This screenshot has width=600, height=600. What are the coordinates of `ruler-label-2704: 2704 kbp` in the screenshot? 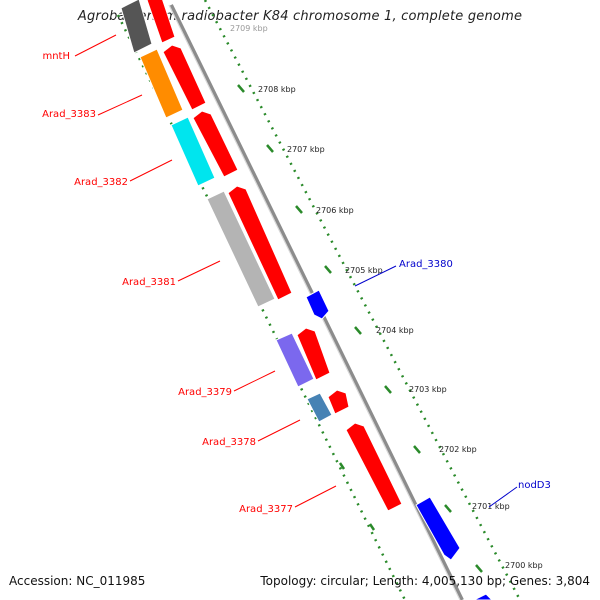 It's located at (395, 330).